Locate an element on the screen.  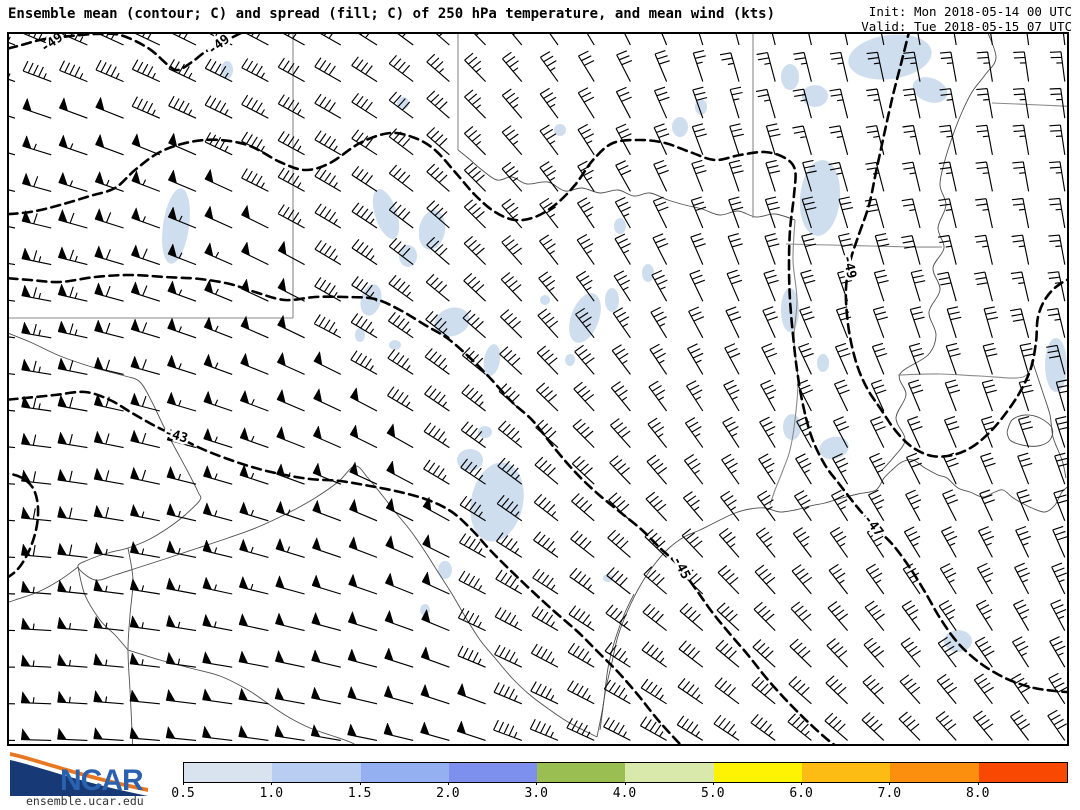
ncar-logo-body is located at coordinates (79, 778).